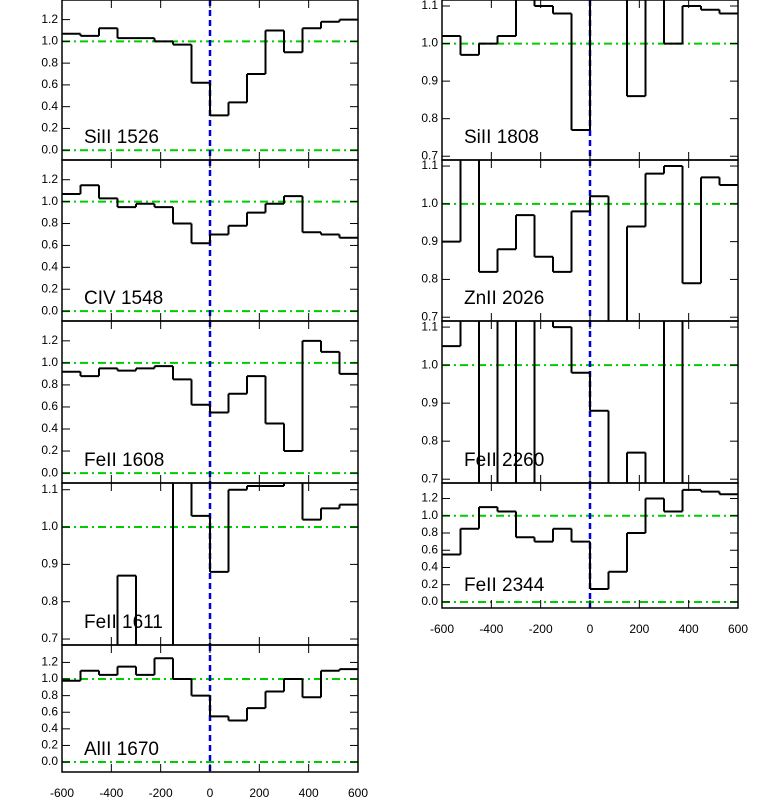  Describe the element at coordinates (501, 137) in the screenshot. I see `panel-label: SiII 1808` at that location.